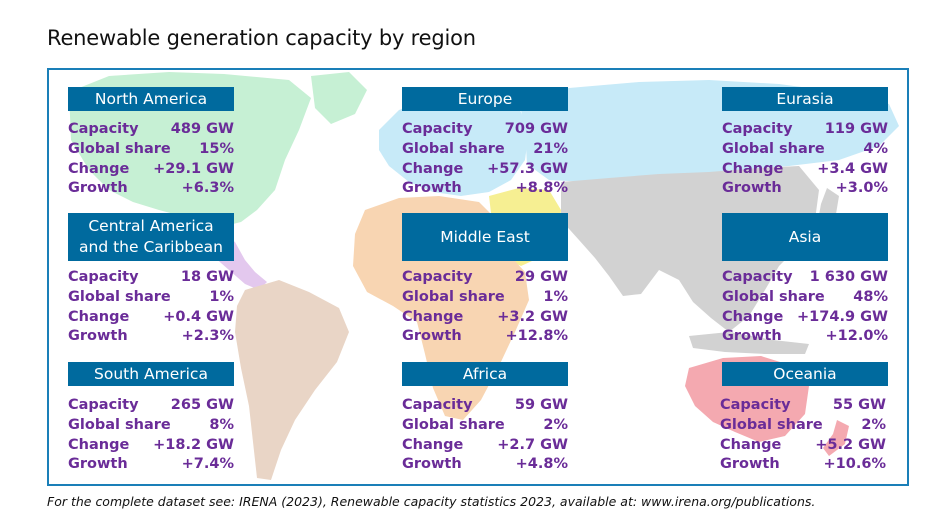 Image resolution: width=945 pixels, height=521 pixels. What do you see at coordinates (151, 374) in the screenshot?
I see `region-header-south-america: South America` at bounding box center [151, 374].